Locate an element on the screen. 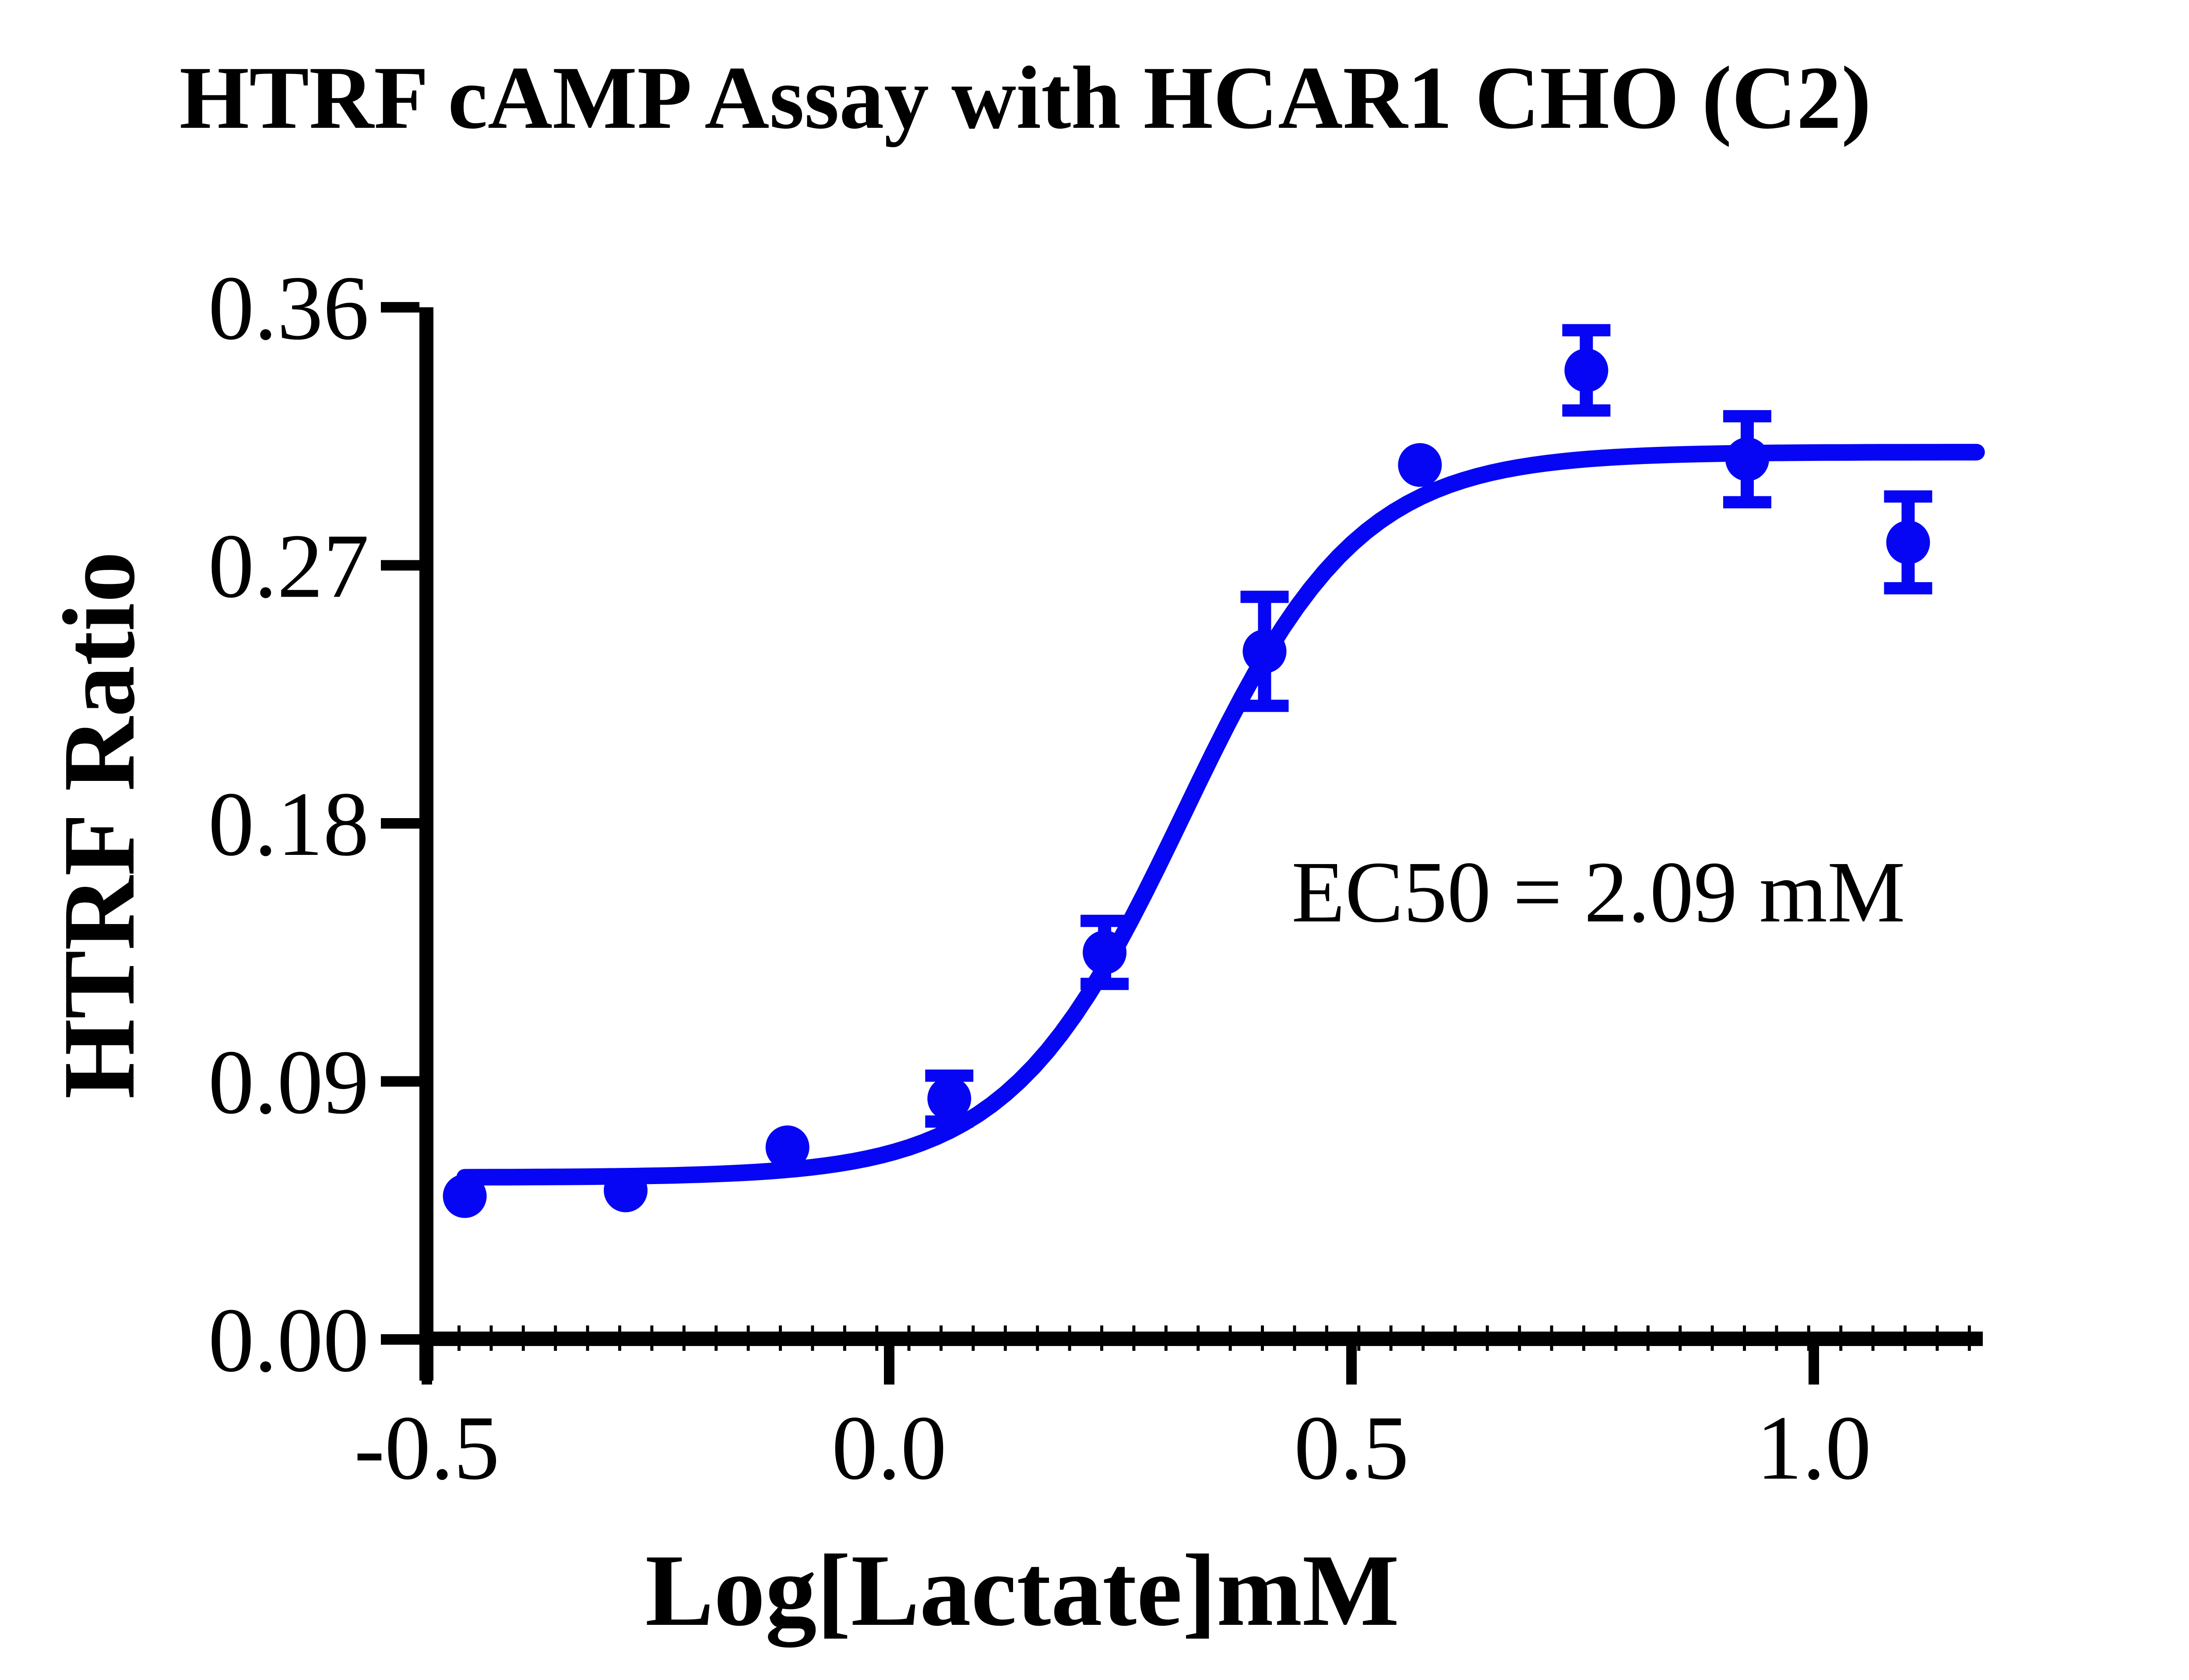  x-axis-ticks: -0.5 0.0 0.5 1.0 is located at coordinates (1113, 1422).